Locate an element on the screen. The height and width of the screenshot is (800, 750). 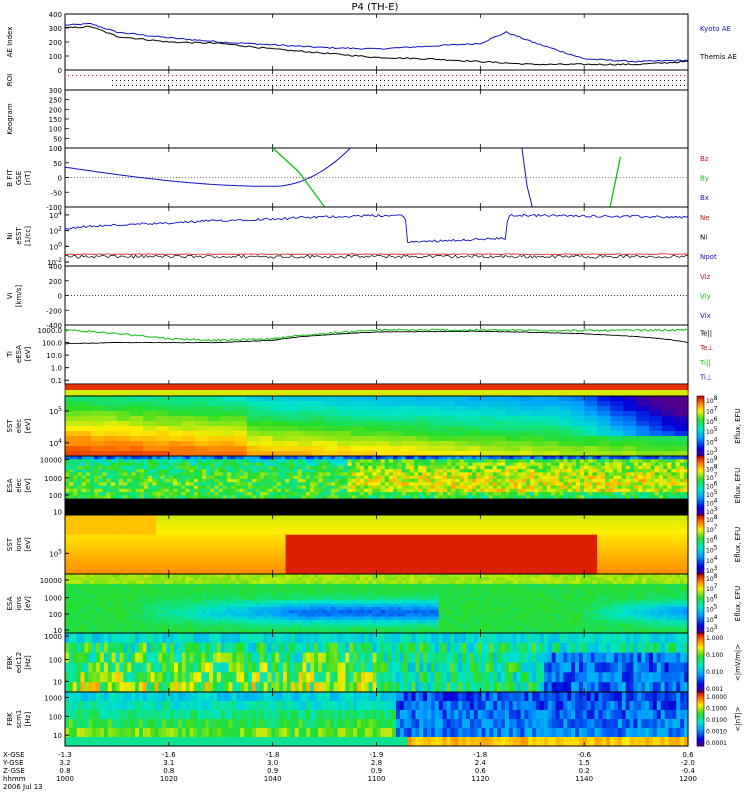
ephemeris-row-label: X-GSE is located at coordinates (14, 755).